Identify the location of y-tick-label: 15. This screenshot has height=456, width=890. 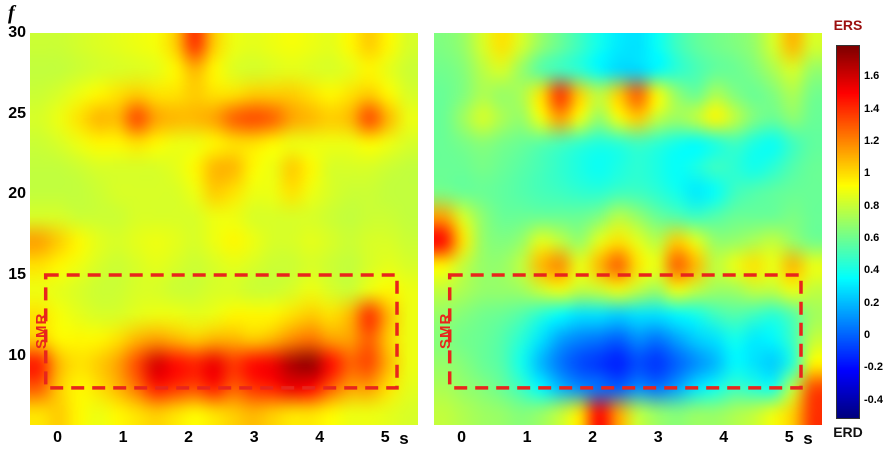
(17, 274).